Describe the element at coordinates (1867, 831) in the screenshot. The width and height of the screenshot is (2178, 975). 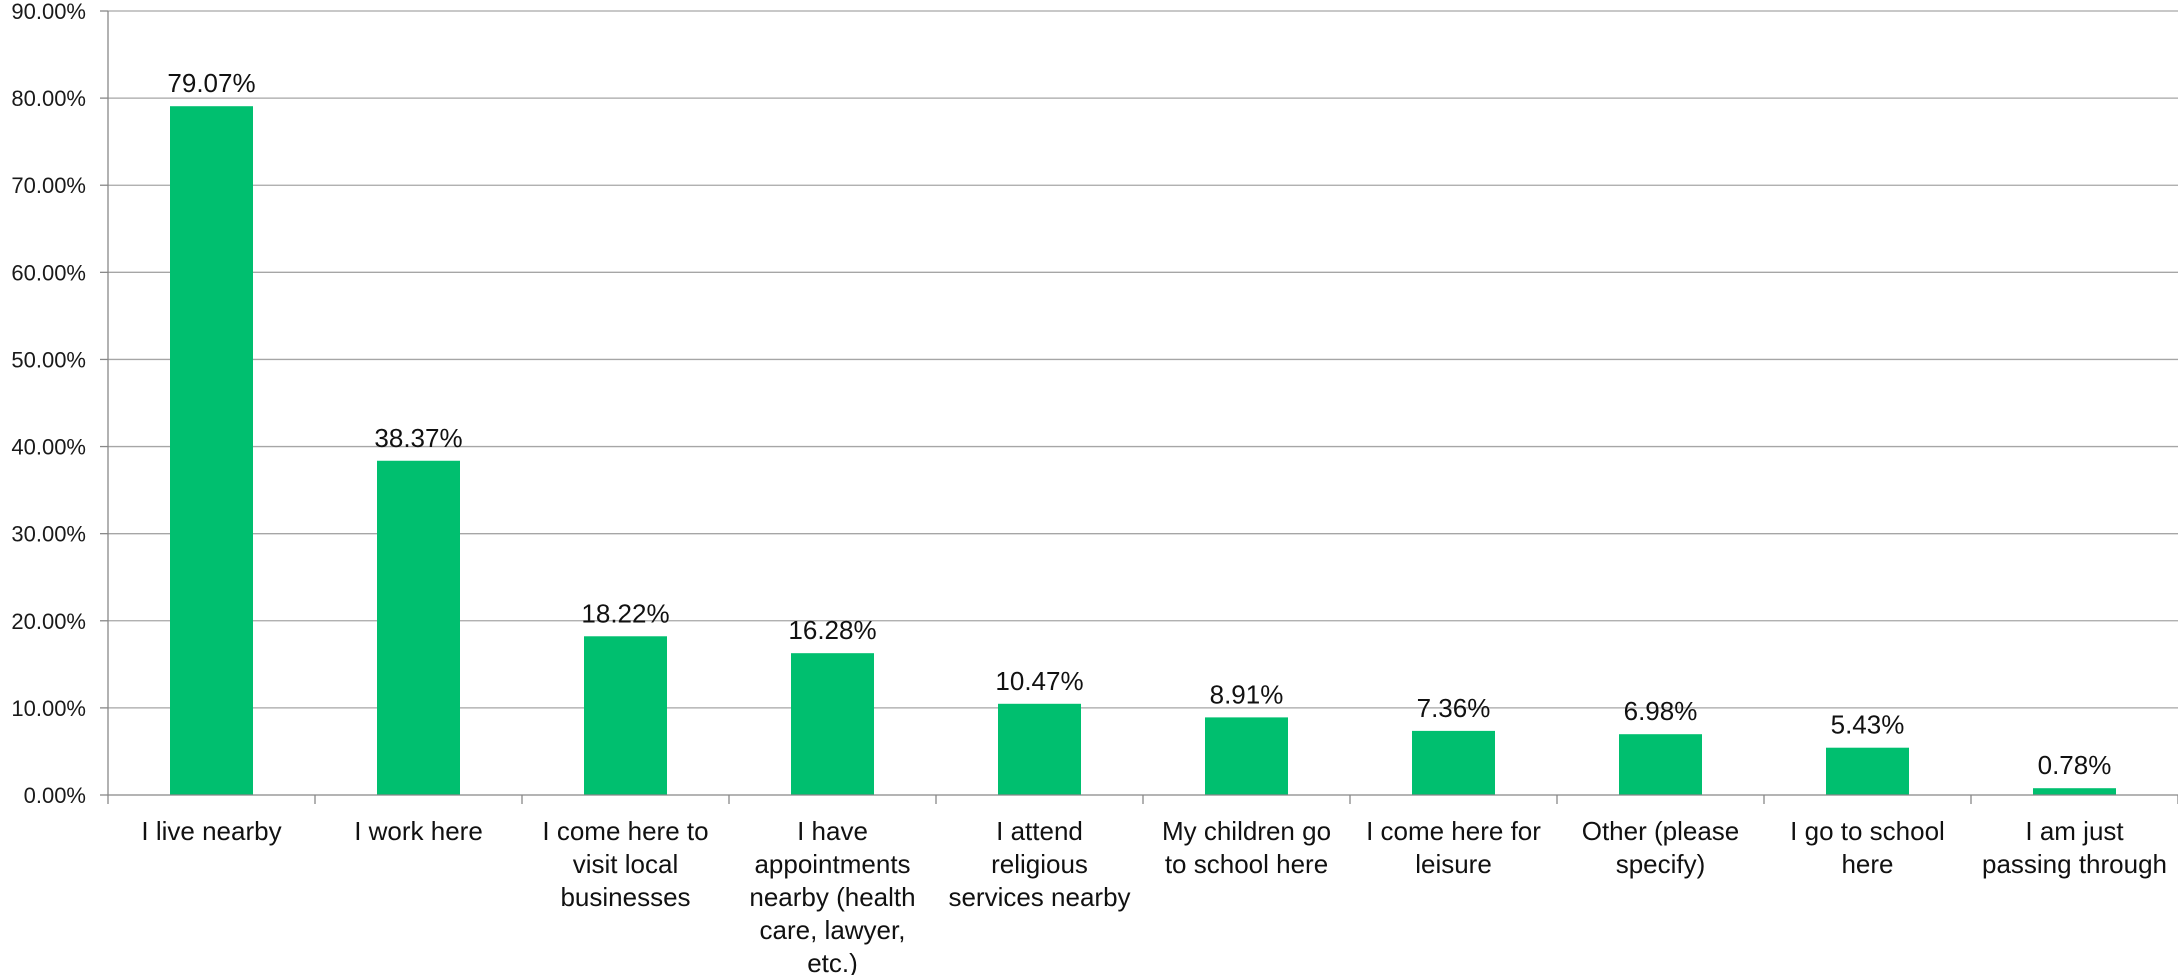
I see `category-label-line: I go to school` at that location.